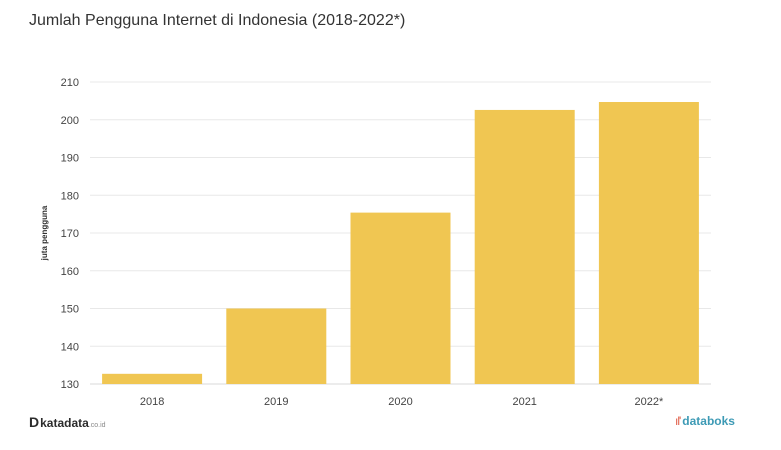 This screenshot has width=781, height=450. I want to click on bar-2022p, so click(648, 243).